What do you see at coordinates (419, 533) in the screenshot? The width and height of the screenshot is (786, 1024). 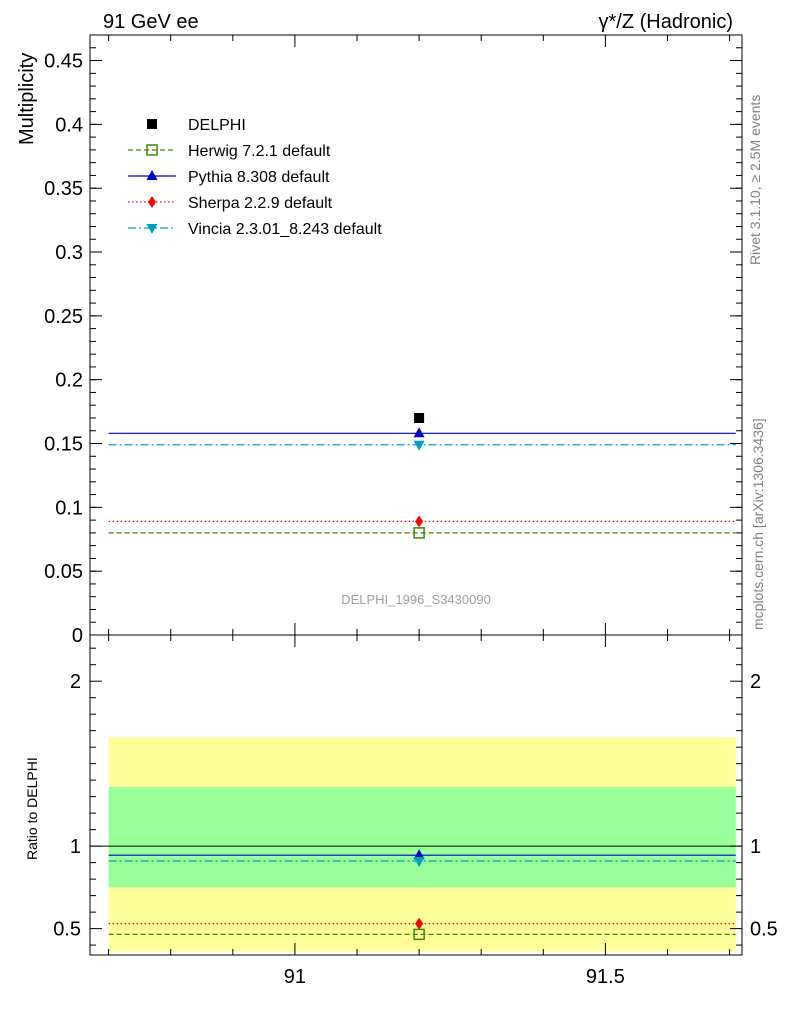 I see `main-point-herwig` at bounding box center [419, 533].